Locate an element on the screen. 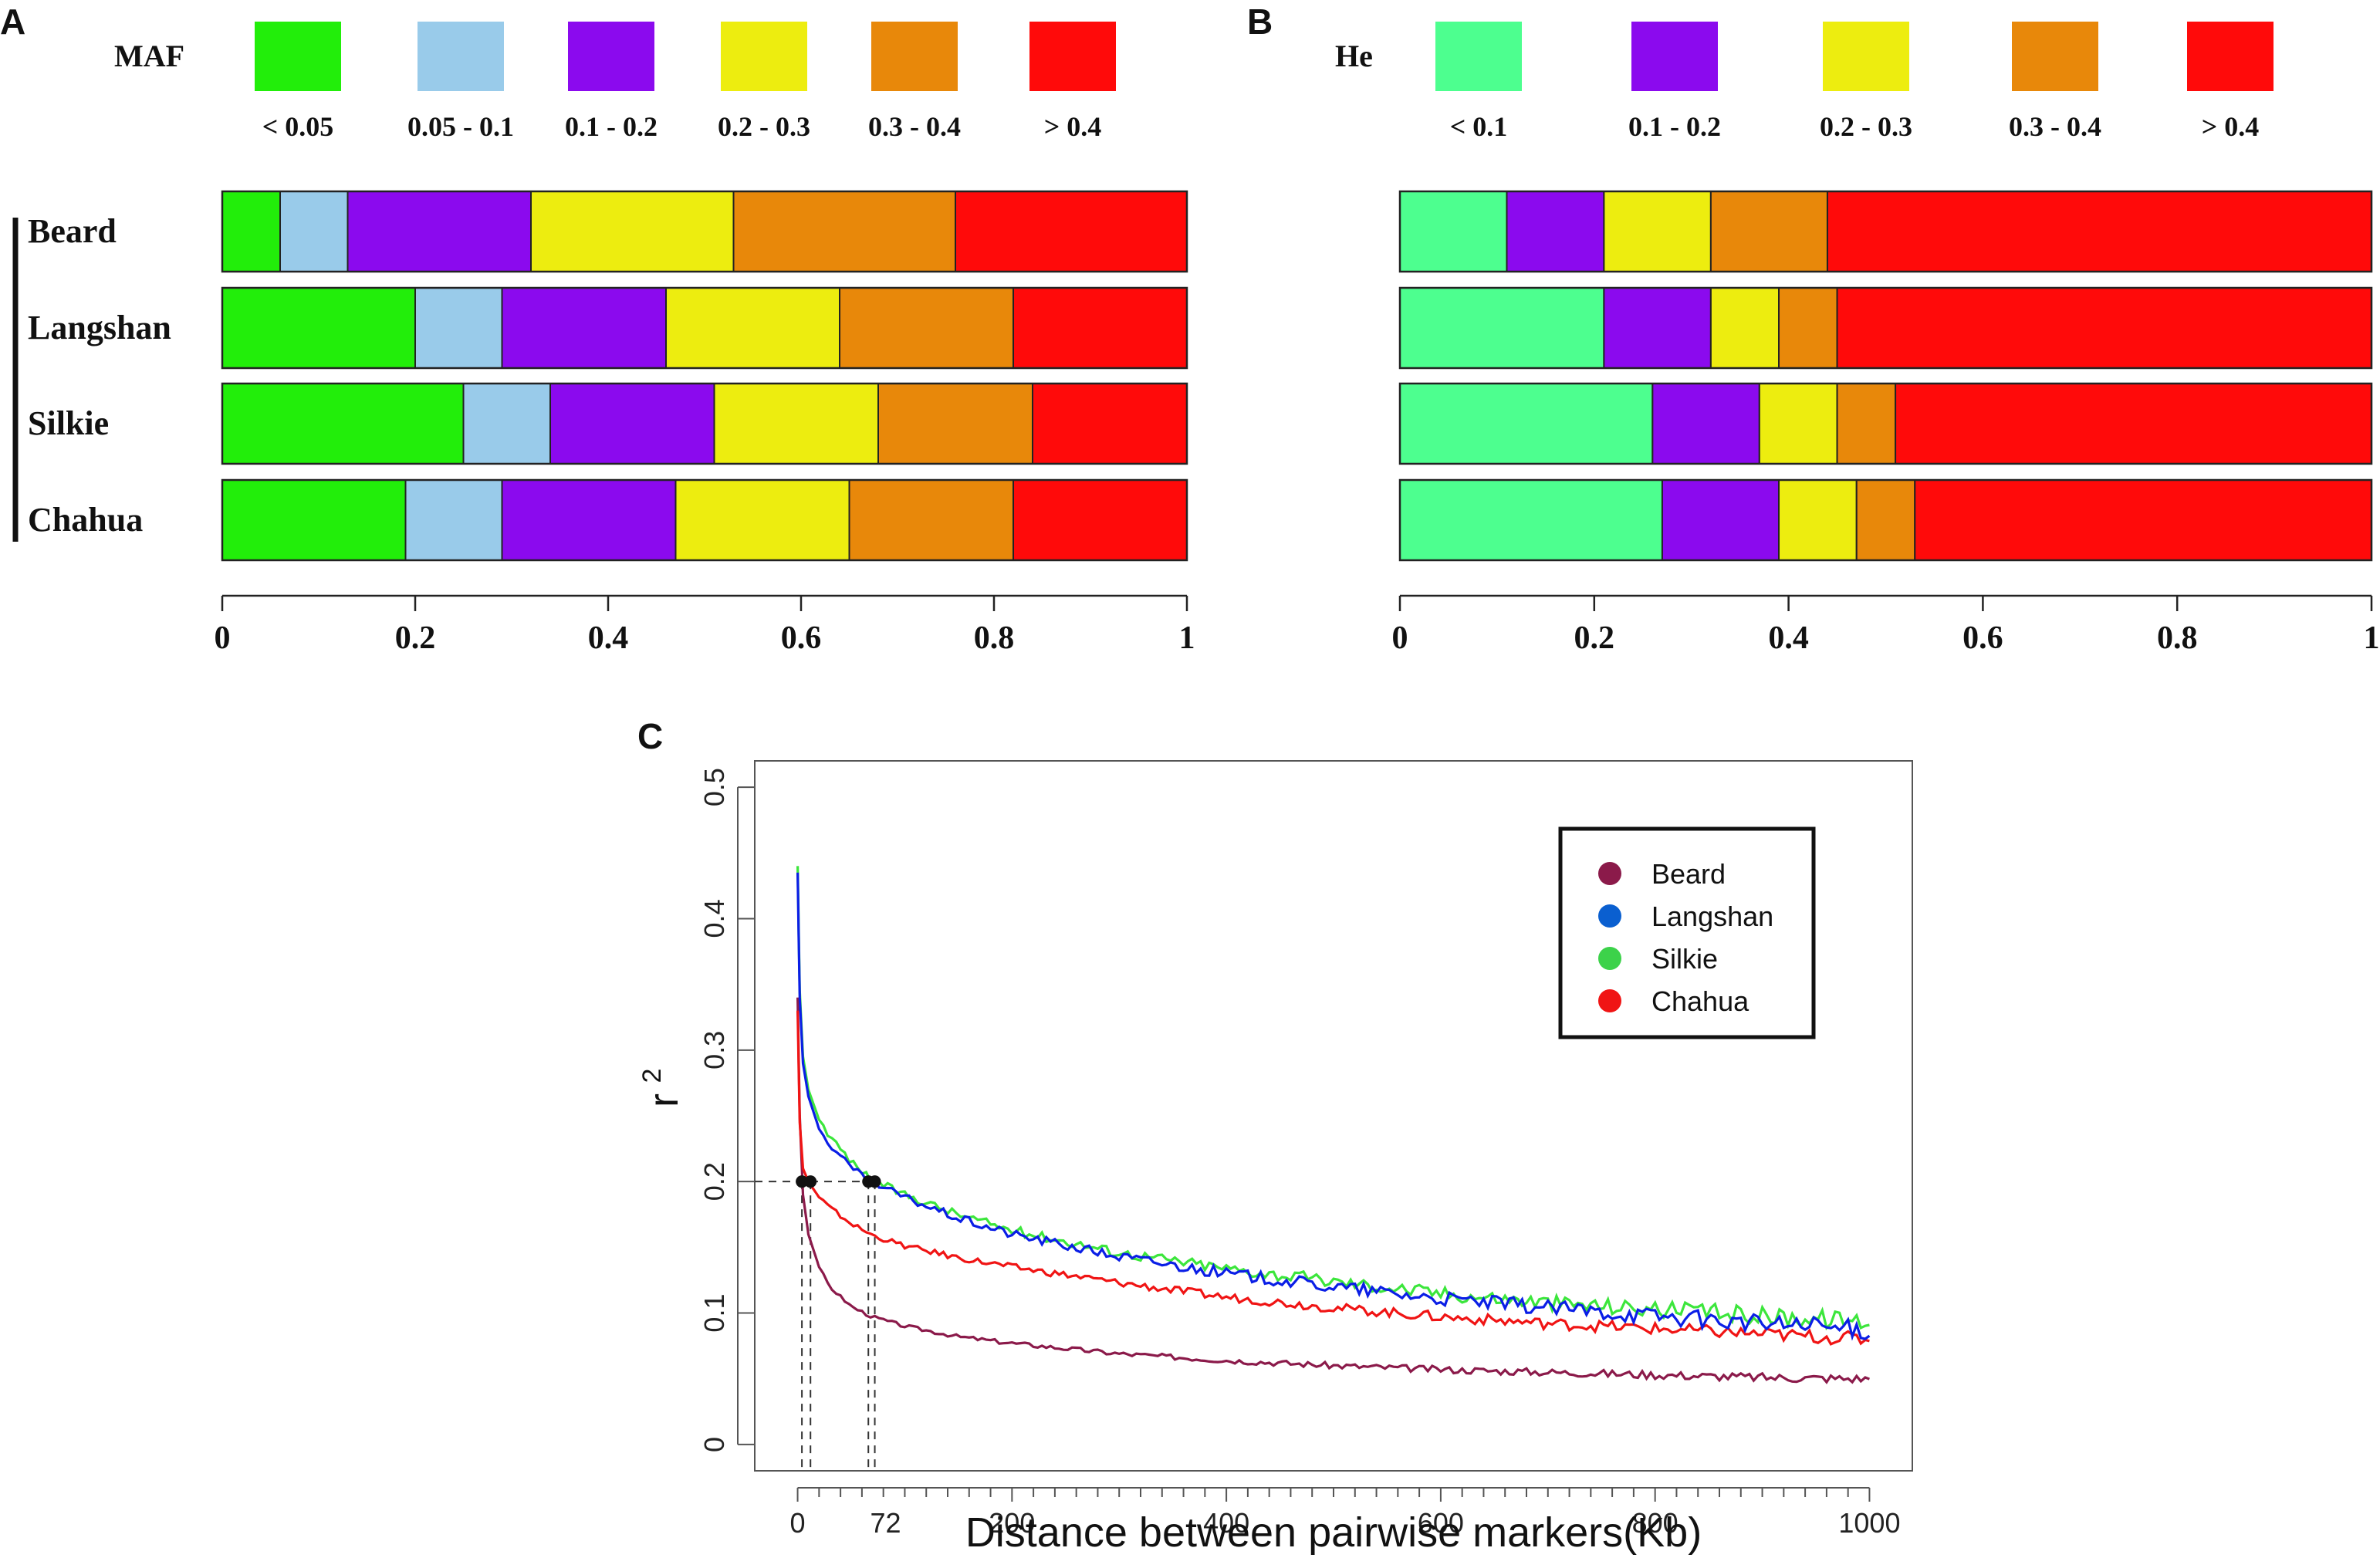  x-tick-label: 0.2 is located at coordinates (1595, 638).